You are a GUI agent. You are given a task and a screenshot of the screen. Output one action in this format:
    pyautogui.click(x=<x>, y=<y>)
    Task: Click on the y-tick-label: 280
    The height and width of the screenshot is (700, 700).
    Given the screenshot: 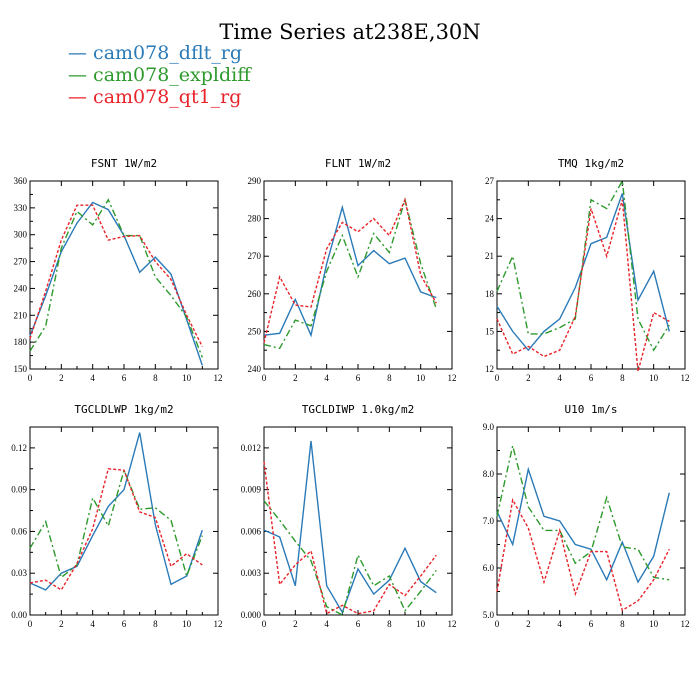 What is the action you would take?
    pyautogui.click(x=255, y=219)
    